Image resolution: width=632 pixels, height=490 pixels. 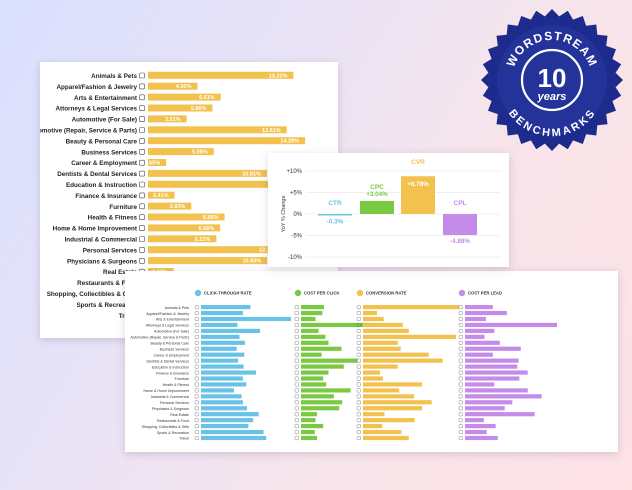 I want to click on category-label: CPL, so click(x=460, y=203).